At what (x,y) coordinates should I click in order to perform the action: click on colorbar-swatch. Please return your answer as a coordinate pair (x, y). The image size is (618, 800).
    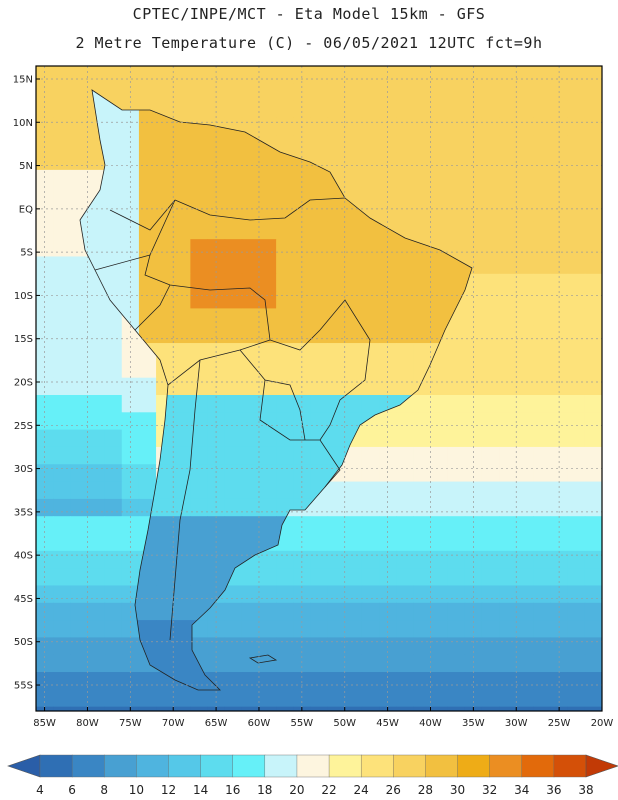
    Looking at the image, I should click on (56, 766).